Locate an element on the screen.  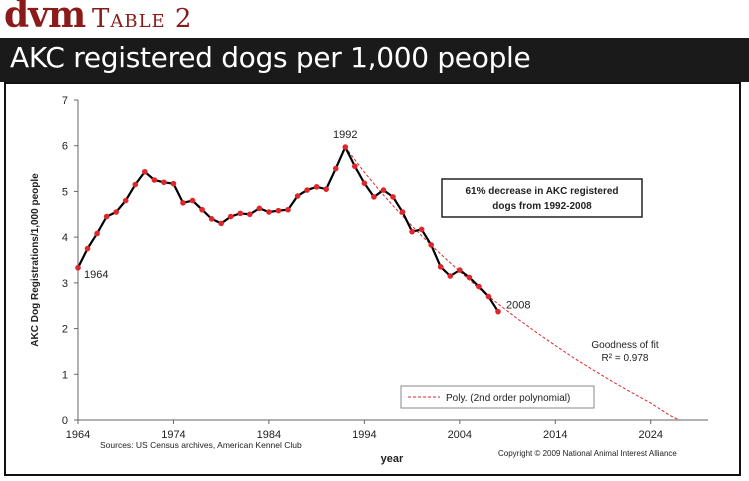
legend-box is located at coordinates (497, 397).